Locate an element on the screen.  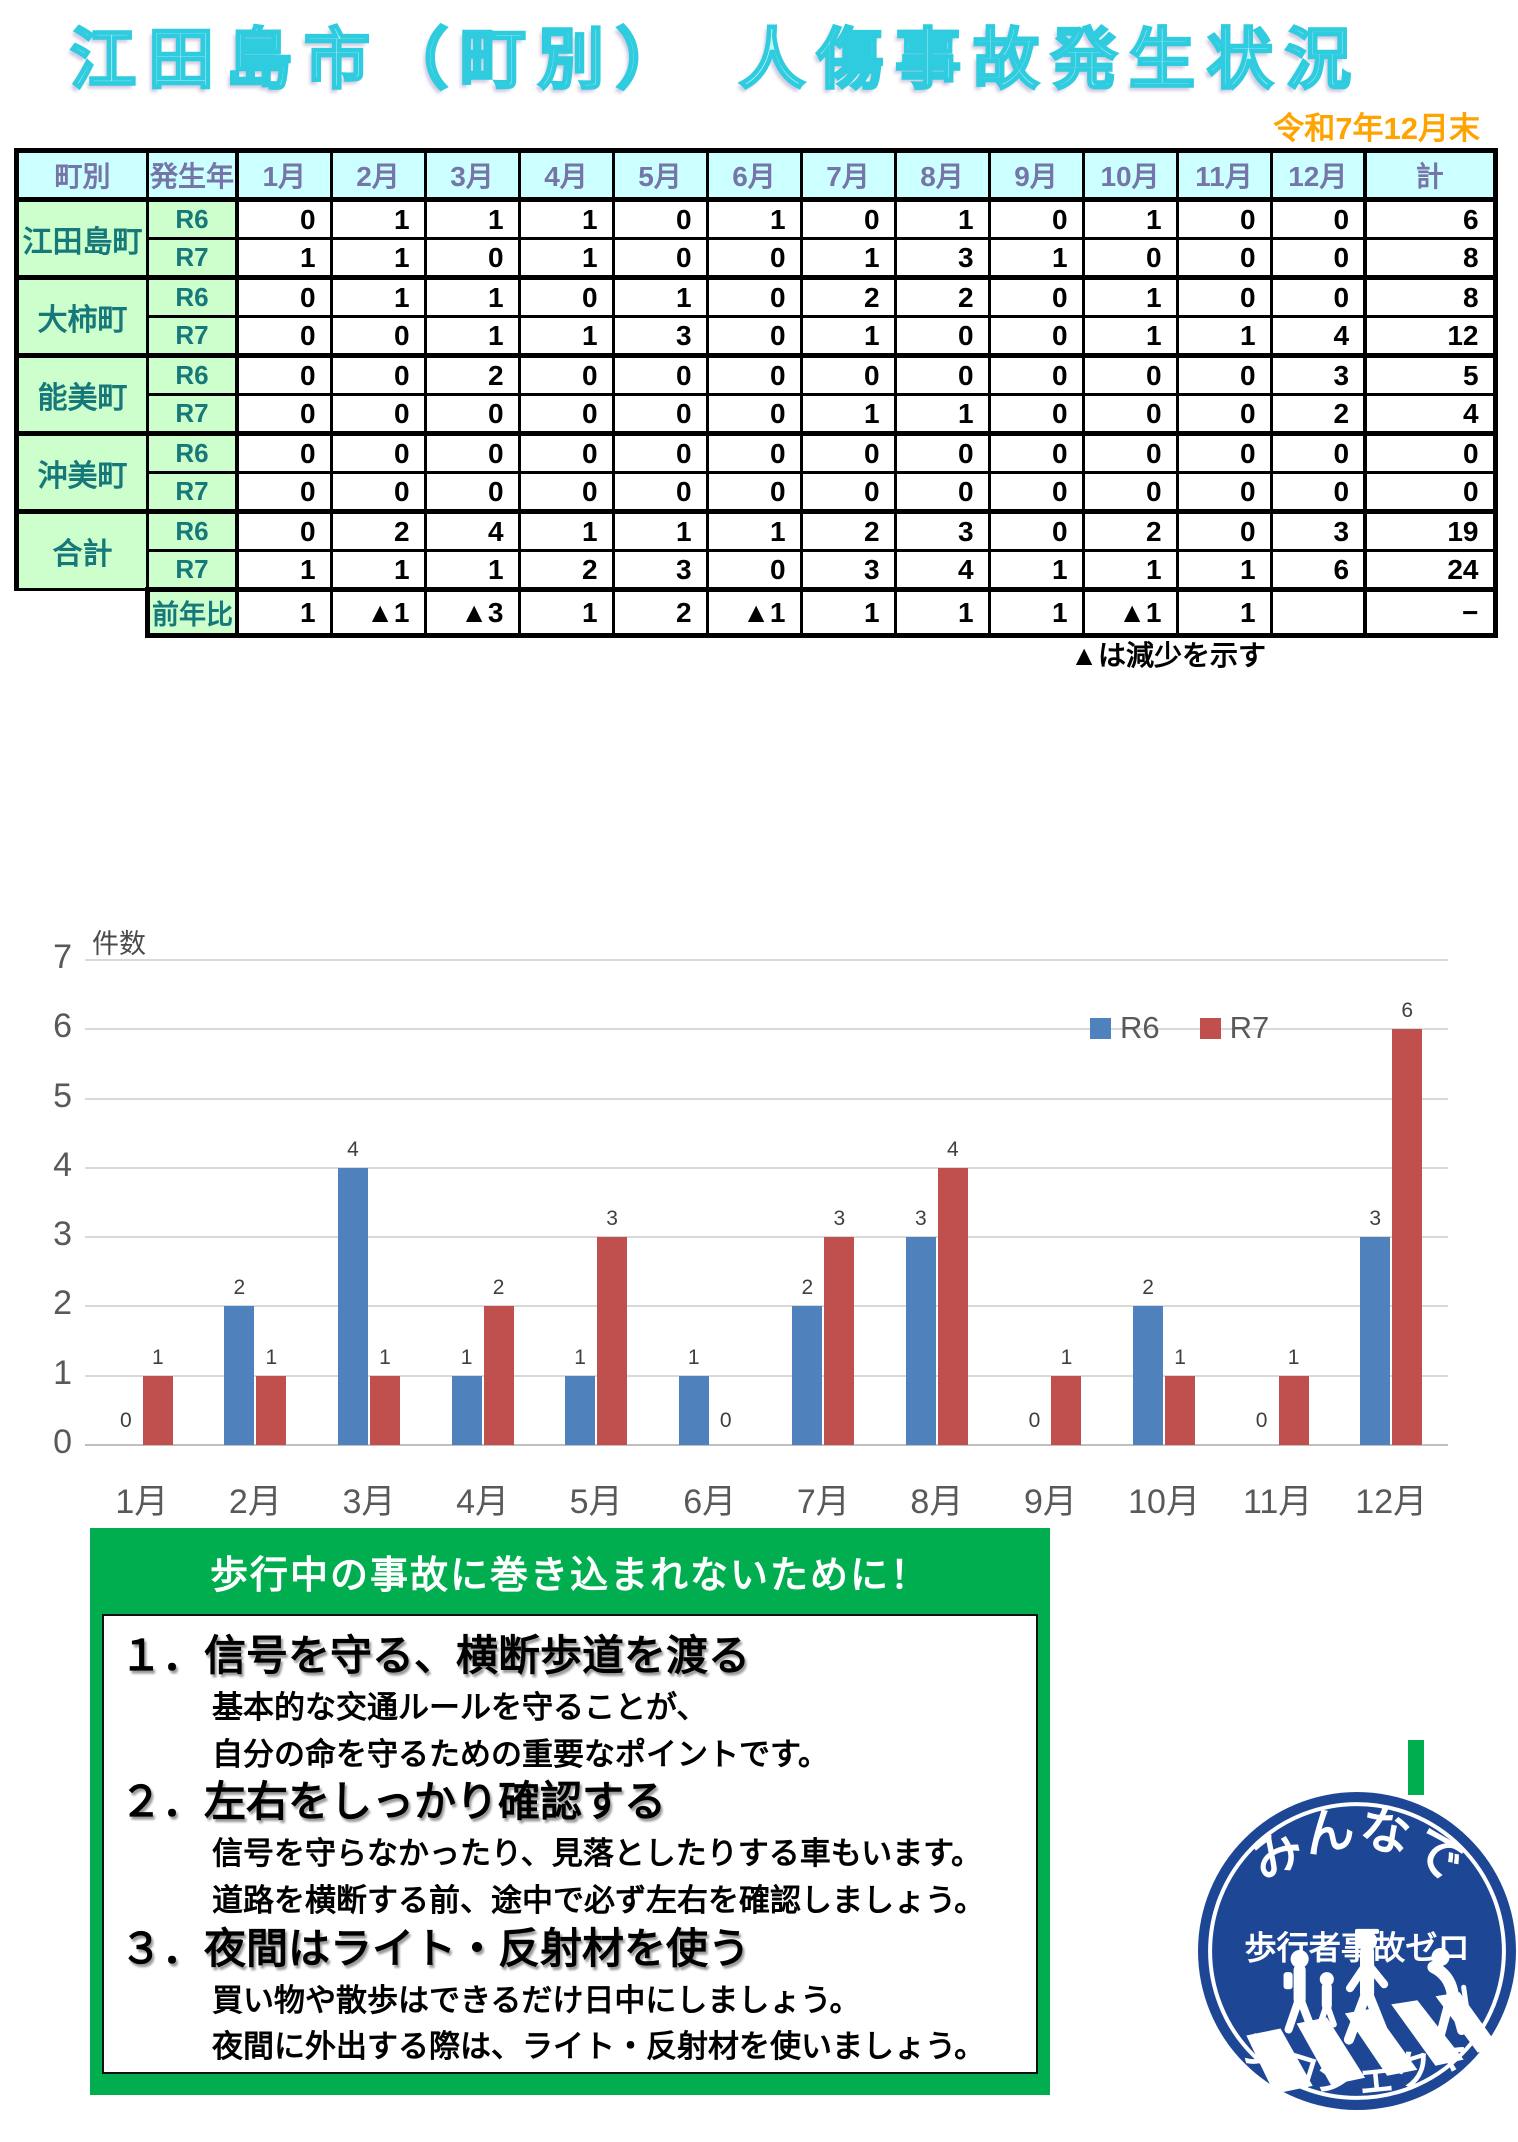
legend-item: R6 is located at coordinates (1125, 1028).